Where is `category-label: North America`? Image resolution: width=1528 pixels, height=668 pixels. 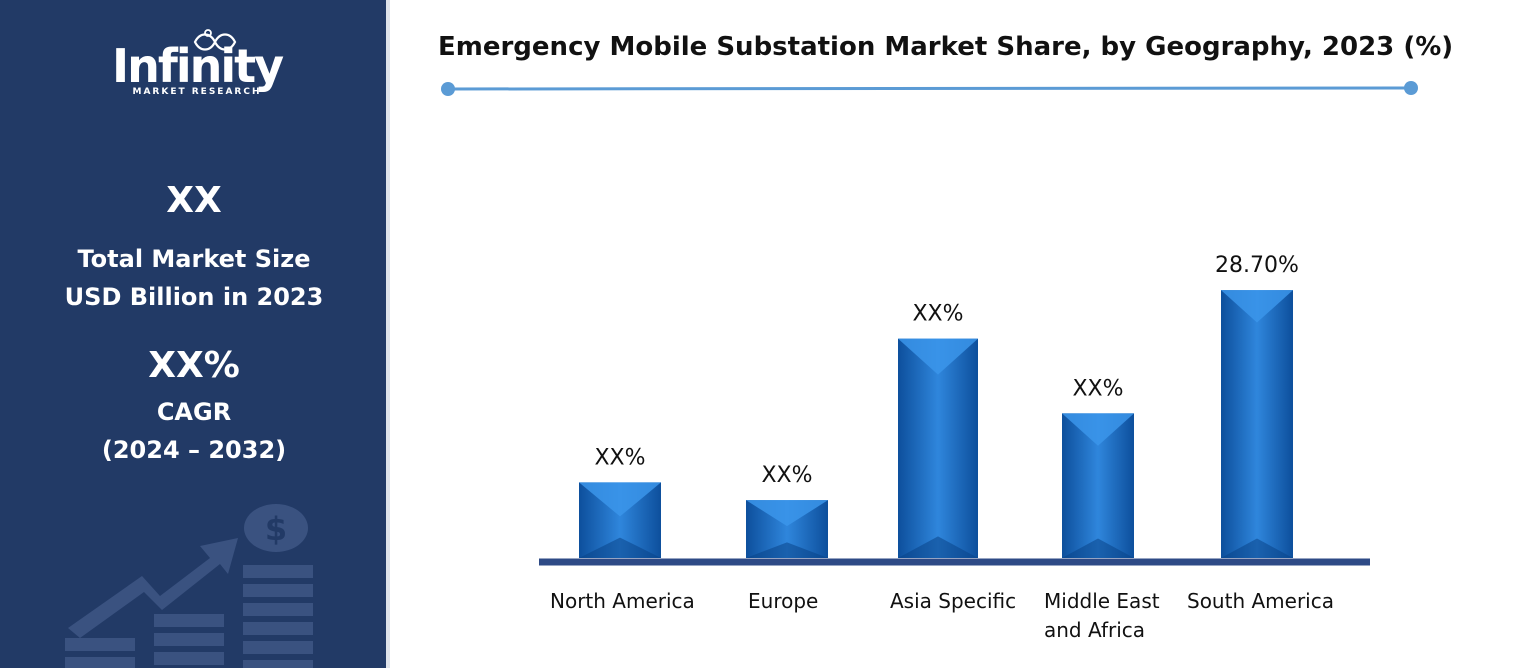
category-label: North America is located at coordinates (622, 601).